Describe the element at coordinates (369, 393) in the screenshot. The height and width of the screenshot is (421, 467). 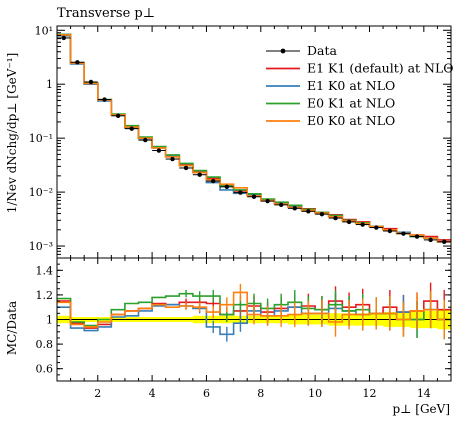
I see `x-tick-label: 12` at that location.